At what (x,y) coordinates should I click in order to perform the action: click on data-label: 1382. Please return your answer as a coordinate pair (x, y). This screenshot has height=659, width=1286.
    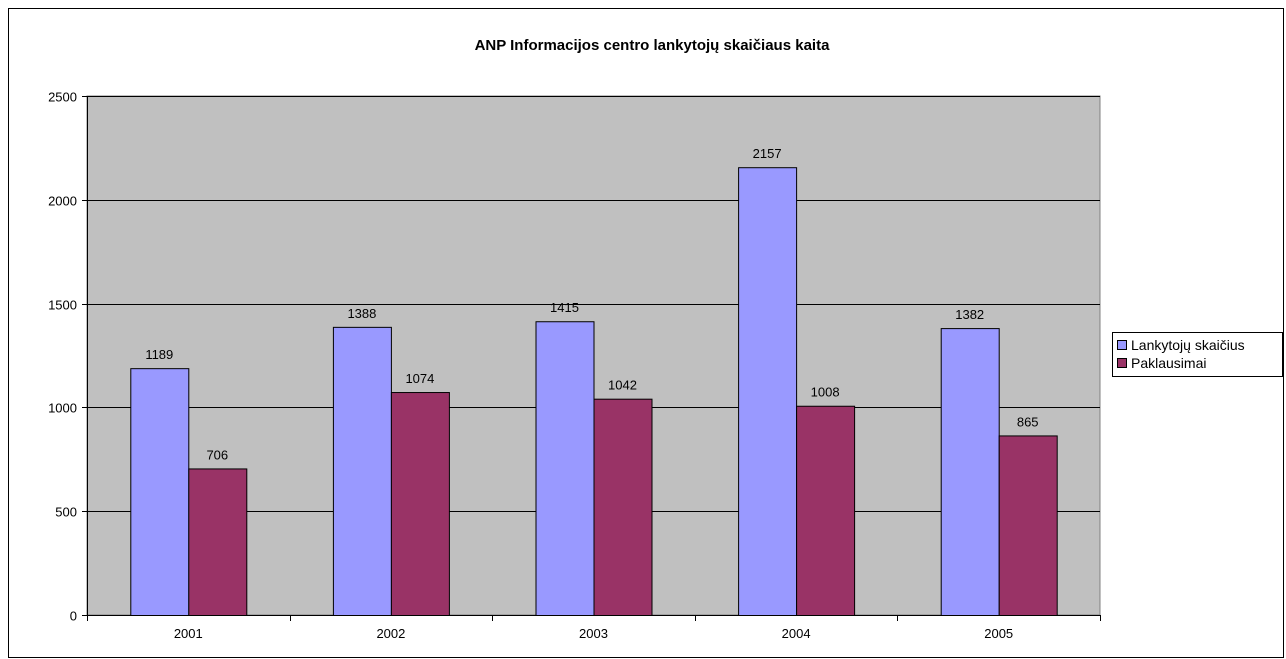
    Looking at the image, I should click on (969, 314).